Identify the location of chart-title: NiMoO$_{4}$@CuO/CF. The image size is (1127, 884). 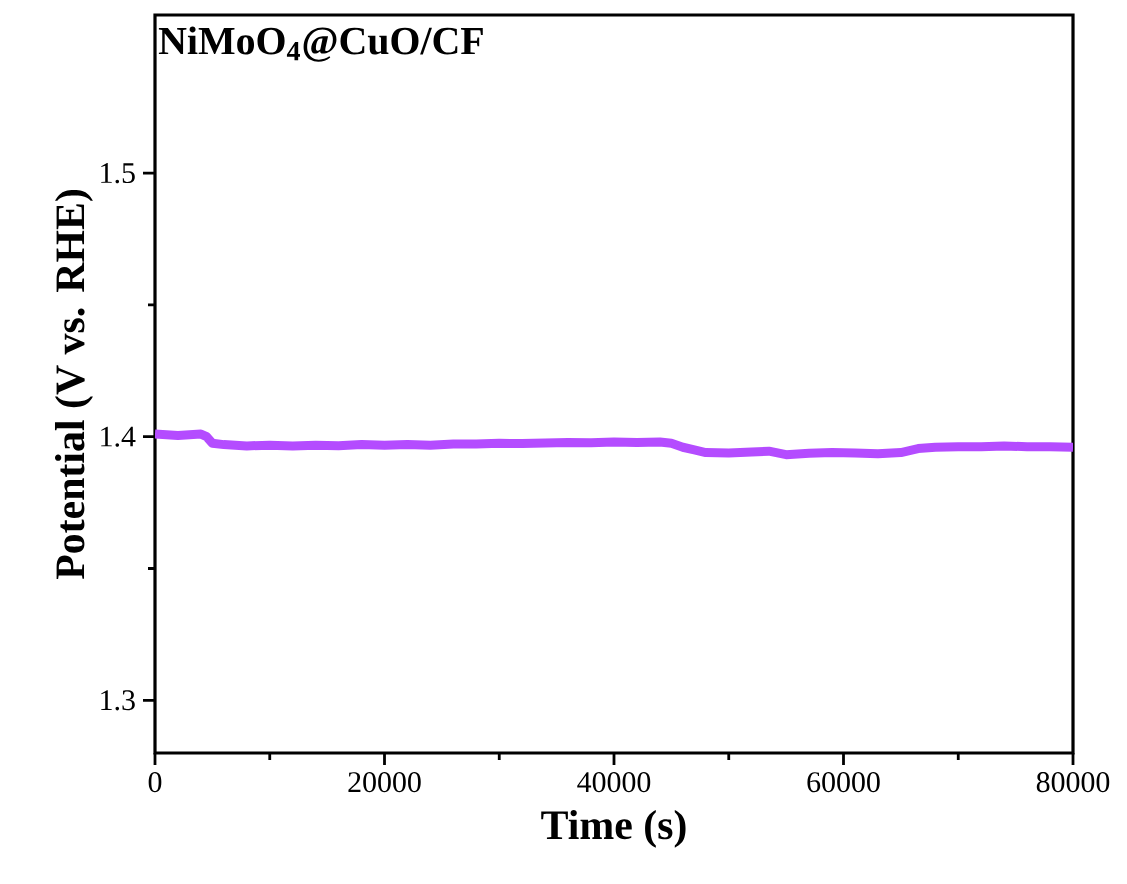
(320, 44).